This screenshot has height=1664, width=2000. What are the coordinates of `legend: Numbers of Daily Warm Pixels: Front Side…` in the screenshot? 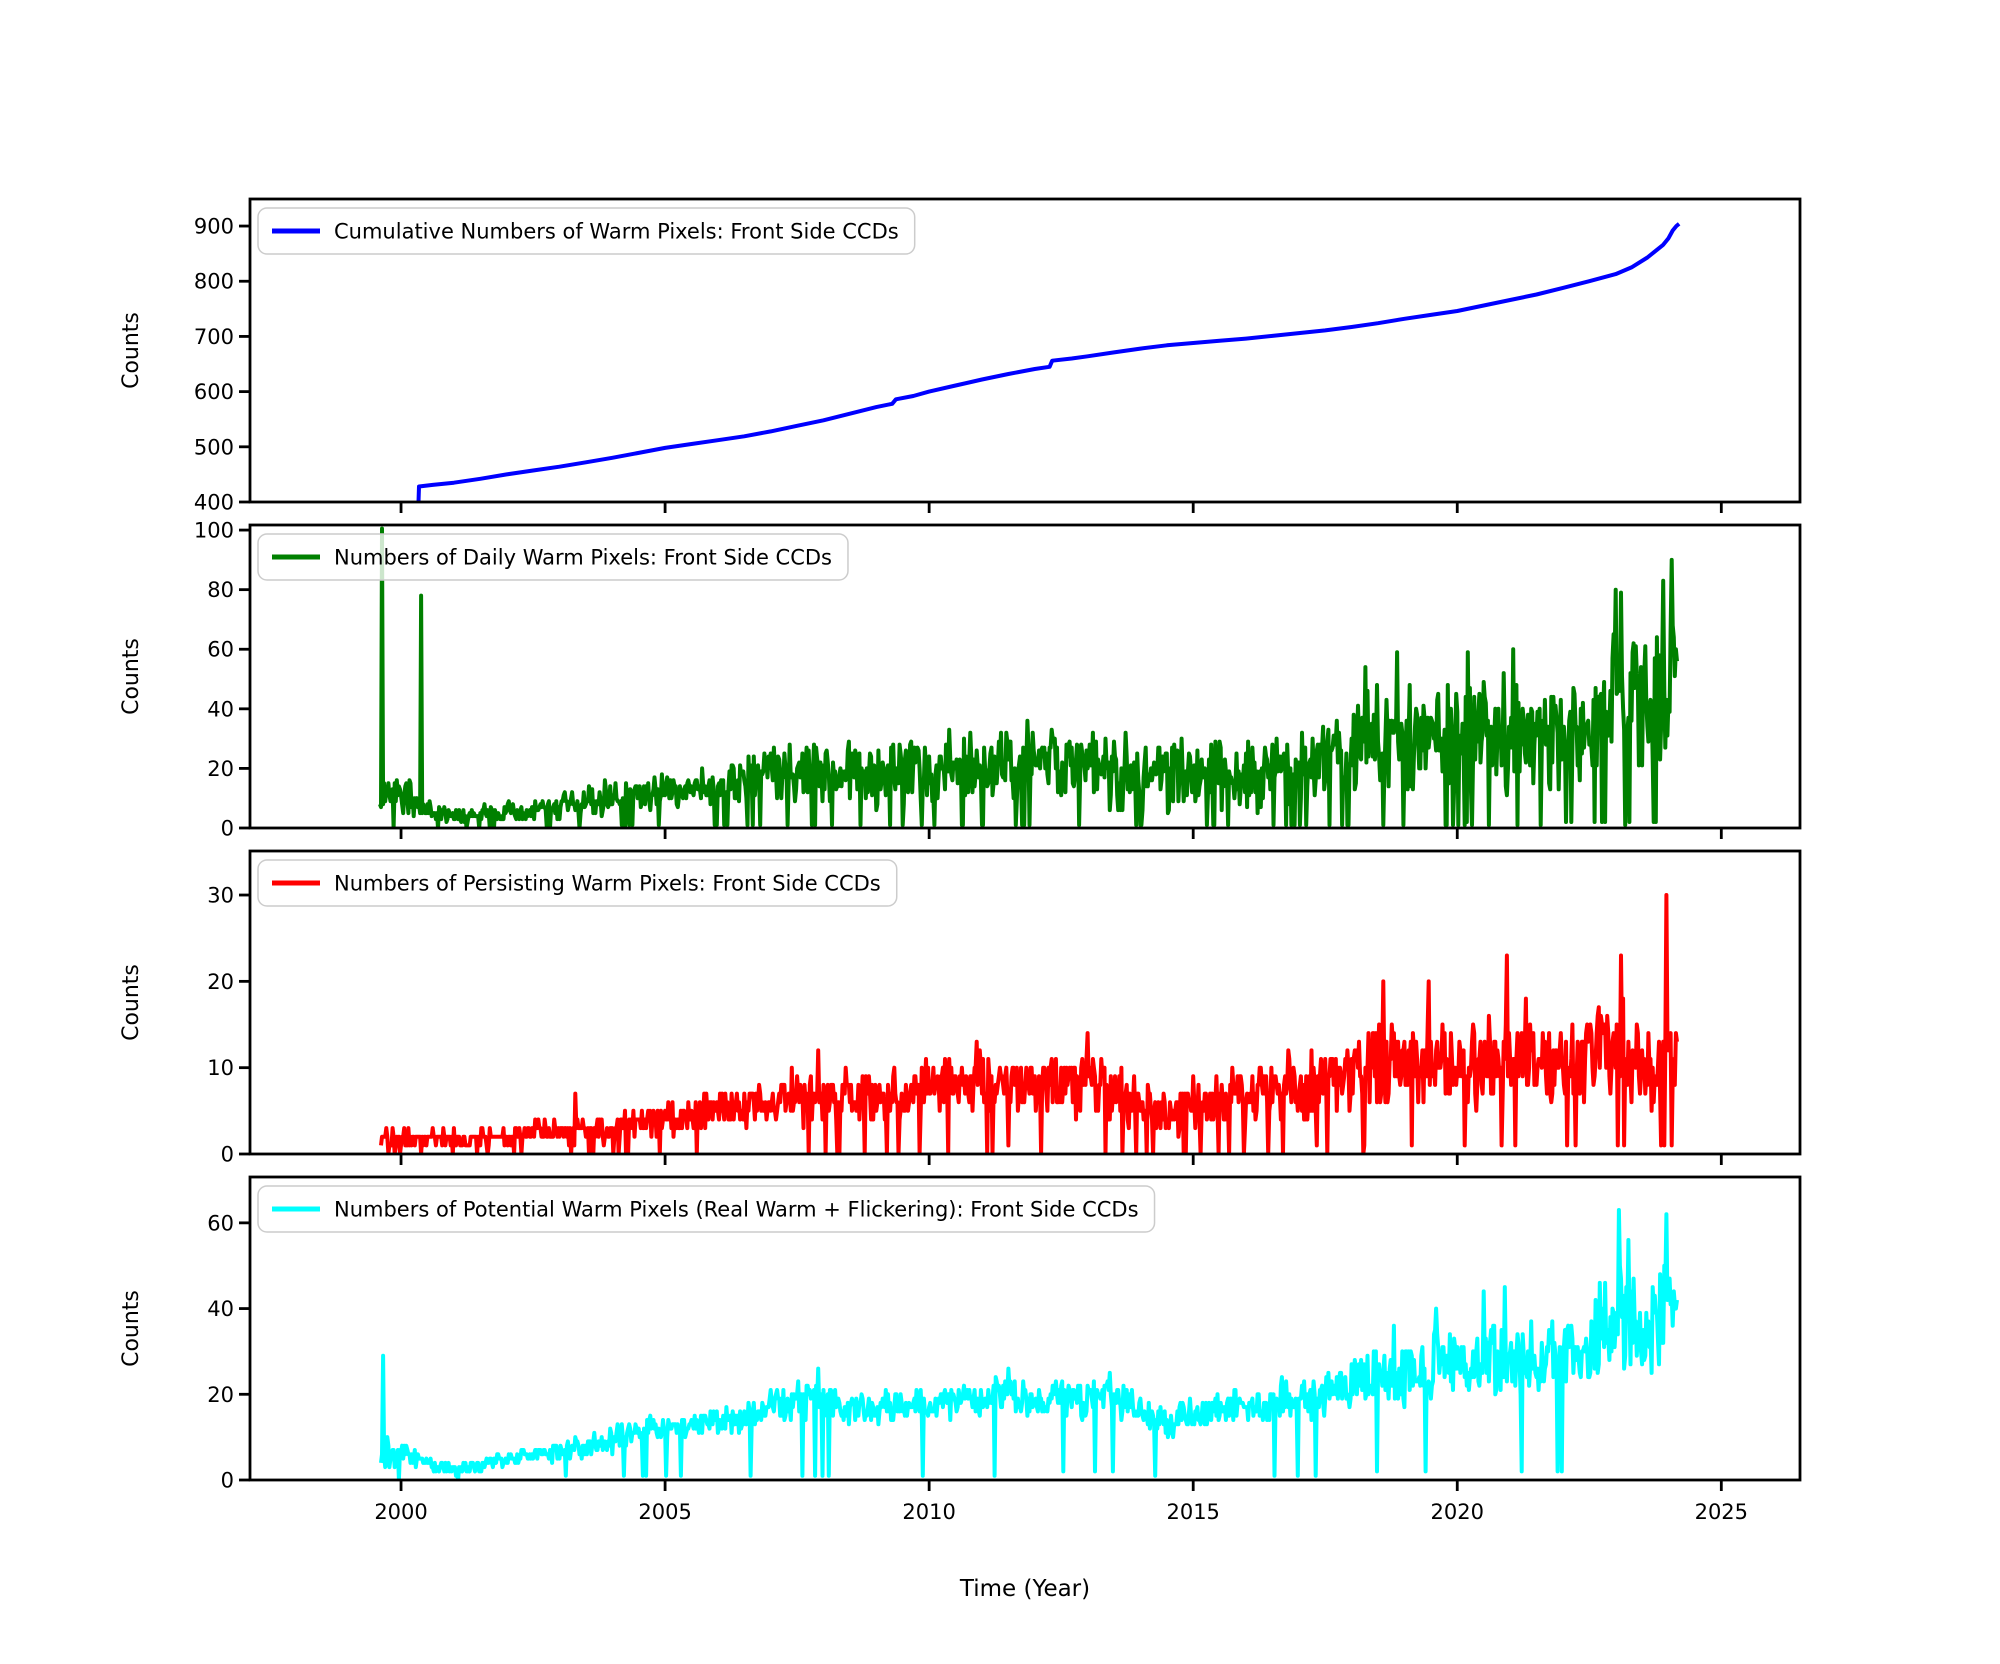 It's located at (553, 557).